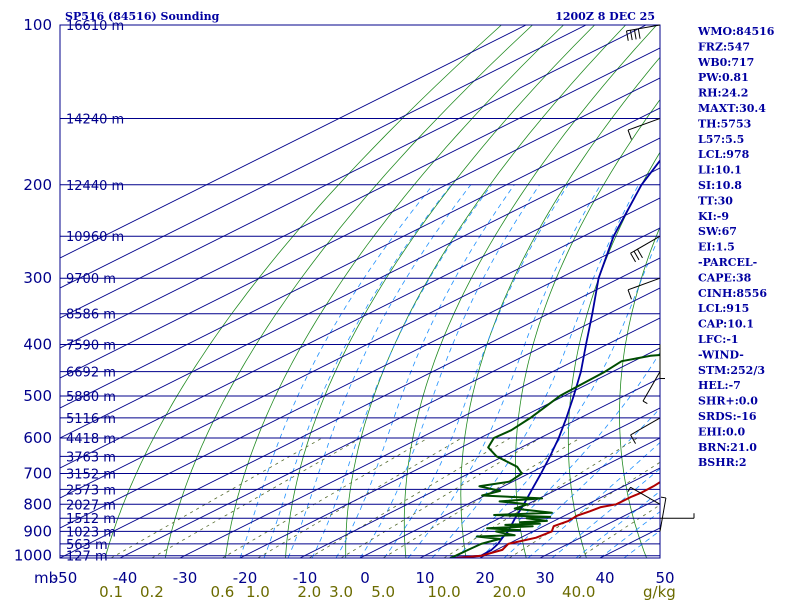 The height and width of the screenshot is (600, 800). I want to click on height-label: 9700 m, so click(91, 279).